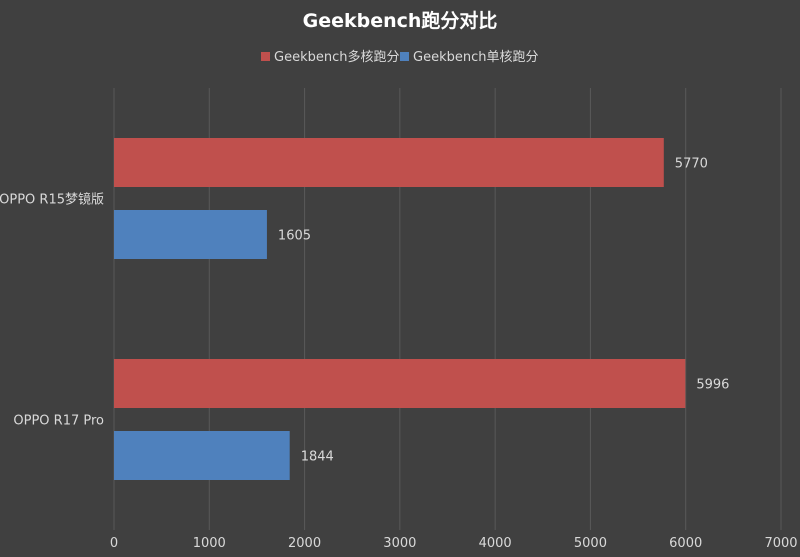 The image size is (800, 557). Describe the element at coordinates (336, 57) in the screenshot. I see `legend-label-multicore: Geekbench多核跑分` at that location.